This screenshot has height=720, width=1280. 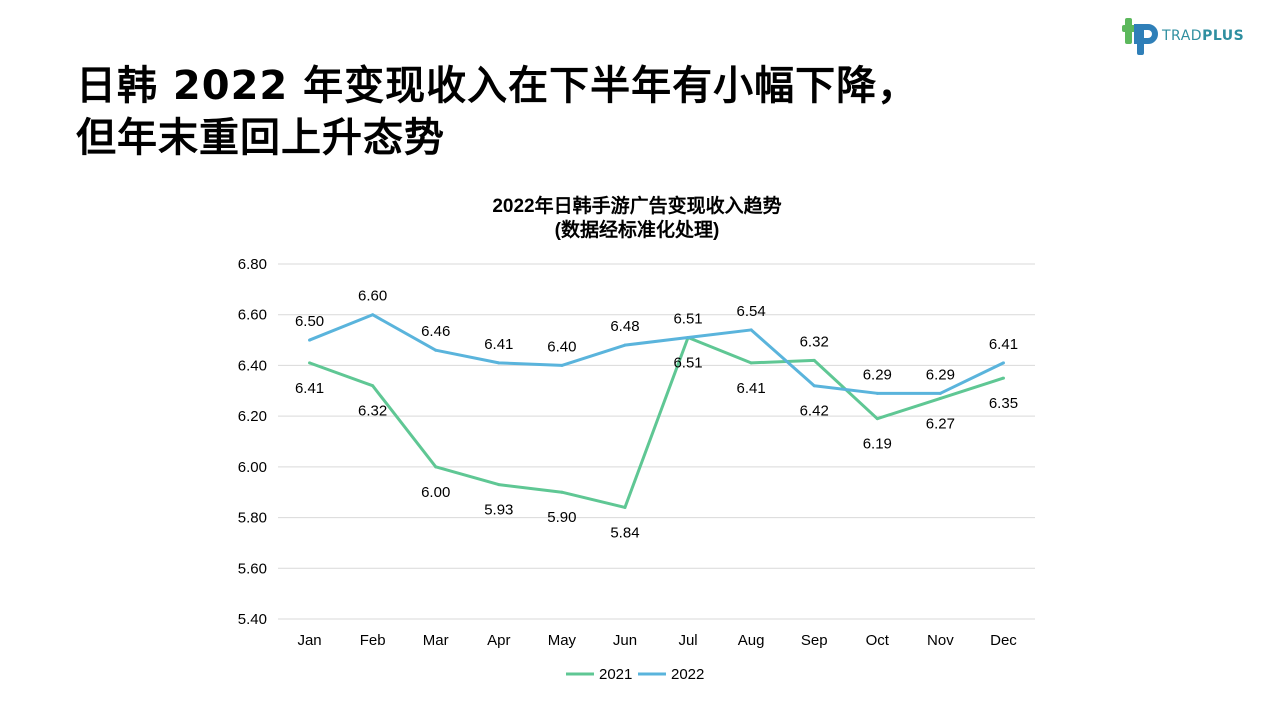 What do you see at coordinates (562, 640) in the screenshot?
I see `x-tick-label: May` at bounding box center [562, 640].